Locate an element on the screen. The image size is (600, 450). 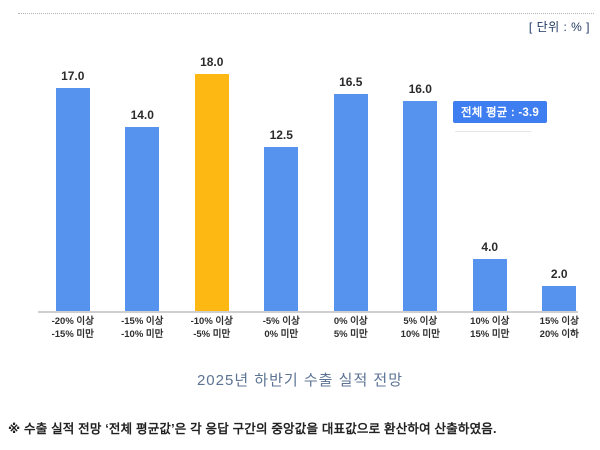
bar-column-3: 12.5 is located at coordinates (282, 176).